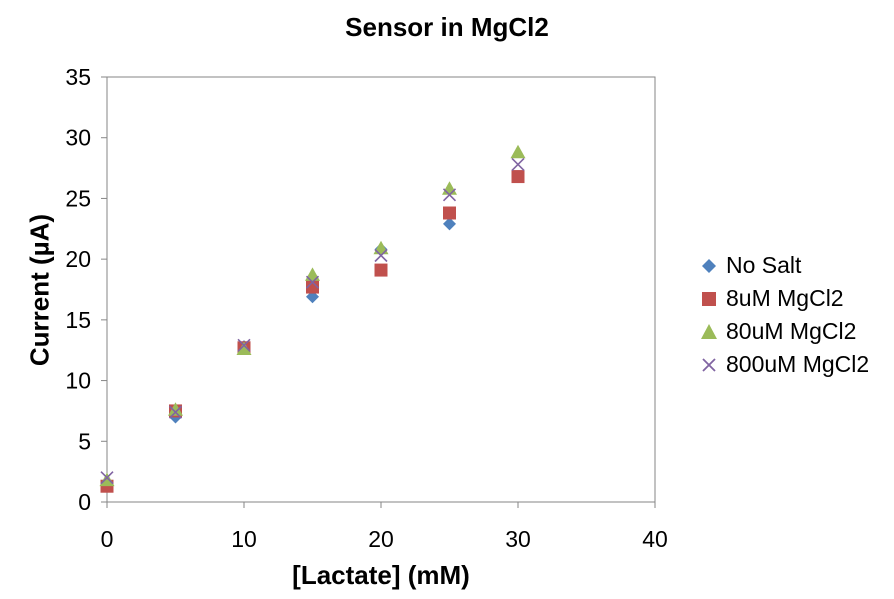 This screenshot has width=894, height=599. I want to click on y-tick-label: 0, so click(84, 502).